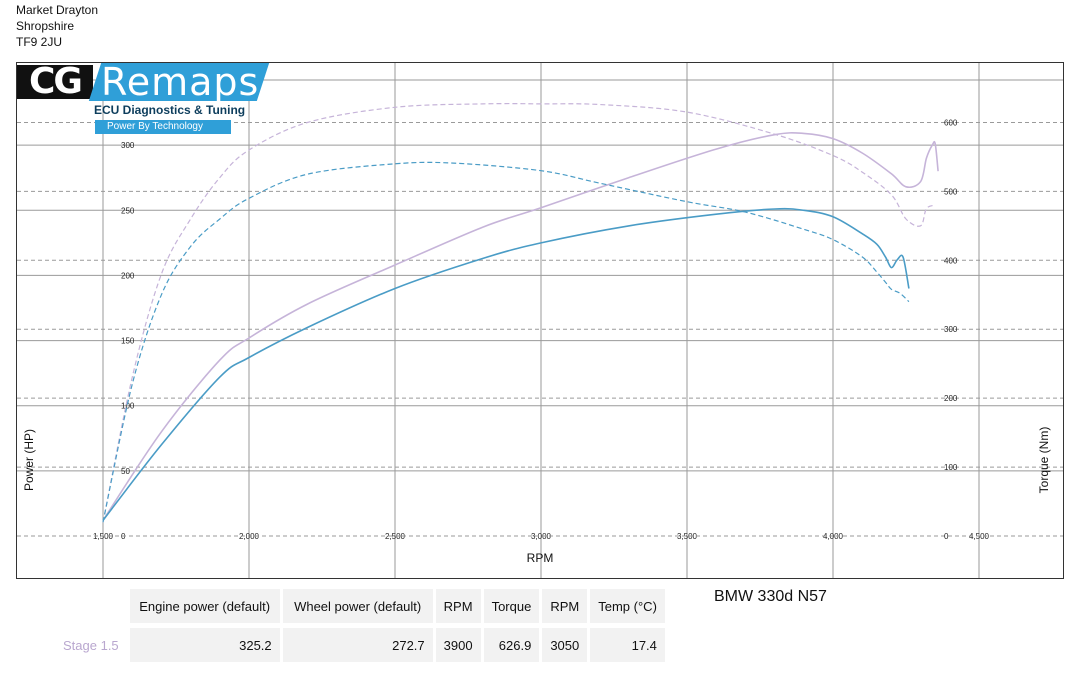 The image size is (1080, 675). What do you see at coordinates (91, 645) in the screenshot?
I see `row-label: Stage 1.5` at bounding box center [91, 645].